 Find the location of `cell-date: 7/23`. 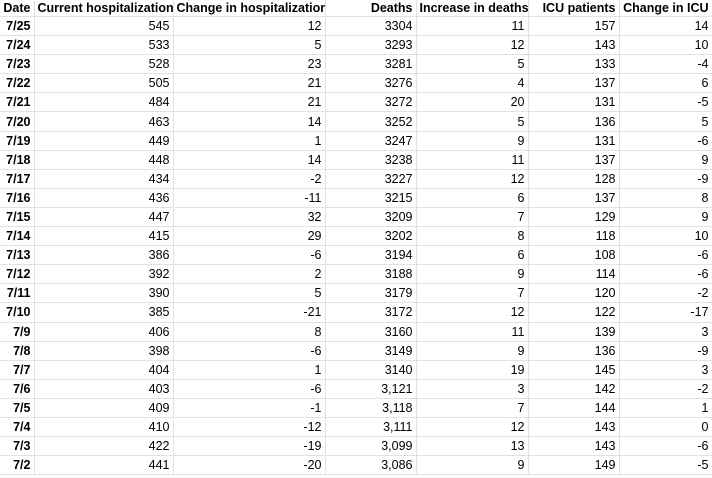

cell-date: 7/23 is located at coordinates (17, 64).